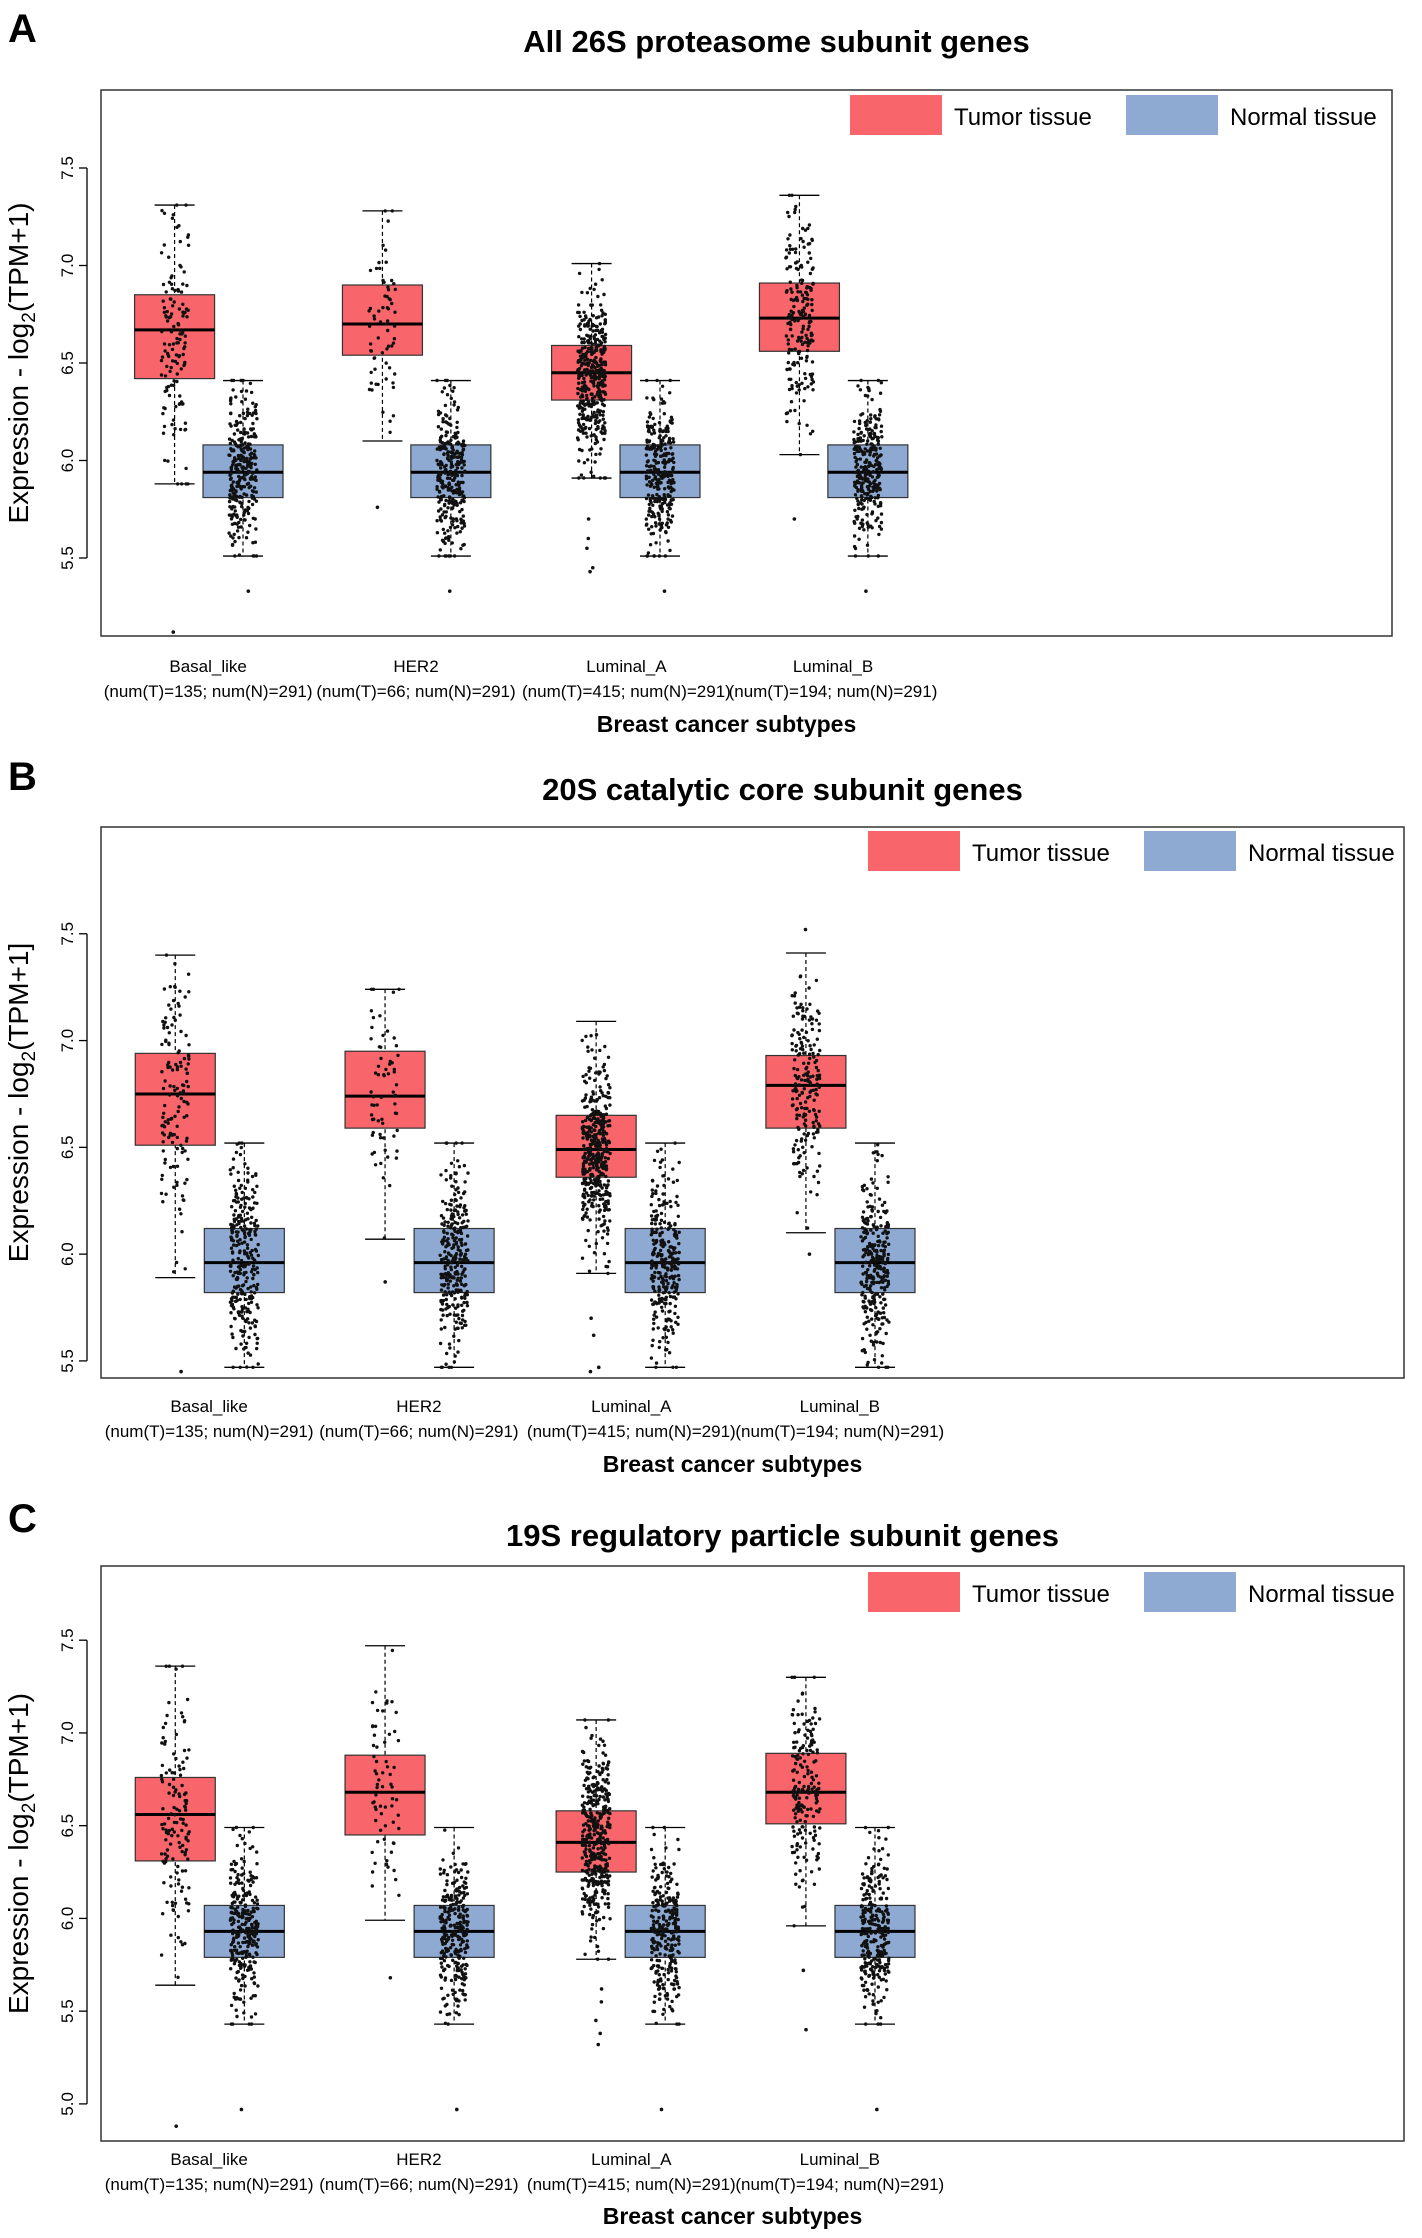  Describe the element at coordinates (591, 417) in the screenshot. I see `tumor-box-luminal-a` at that location.